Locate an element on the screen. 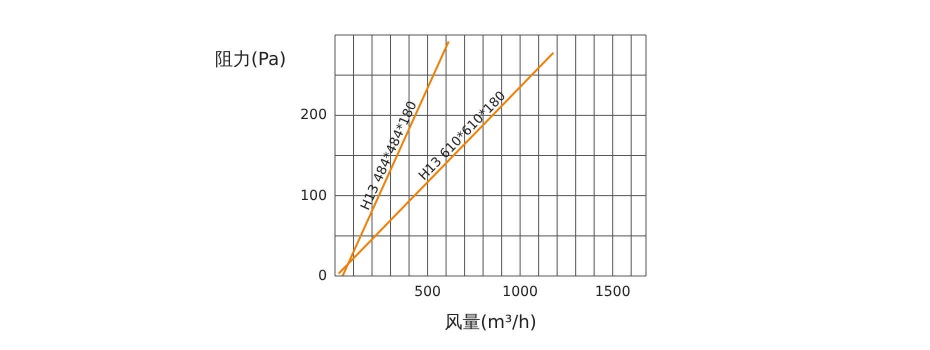 This screenshot has width=930, height=350. x-axis-title: 风量(m³/h) is located at coordinates (490, 322).